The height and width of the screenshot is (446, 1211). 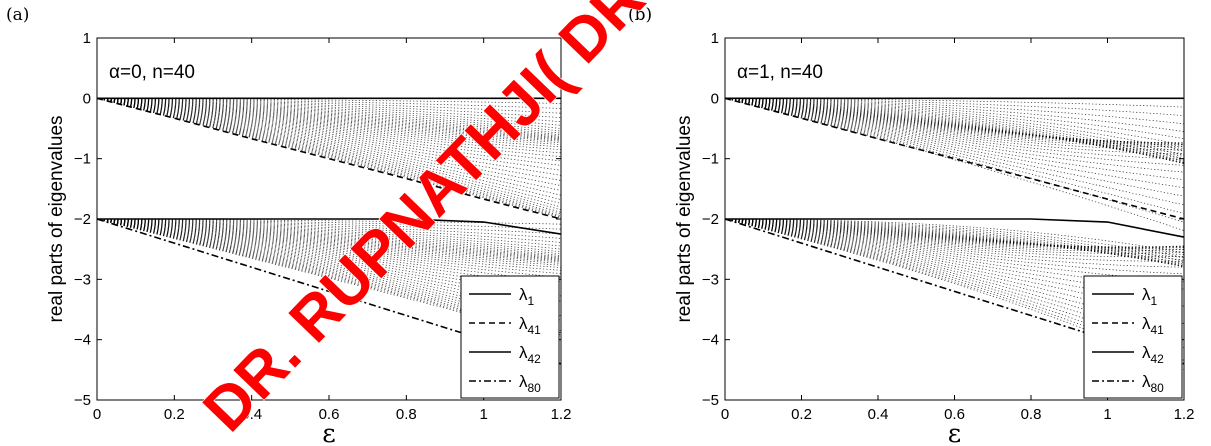 What do you see at coordinates (710, 159) in the screenshot?
I see `y-tick-label: −1` at bounding box center [710, 159].